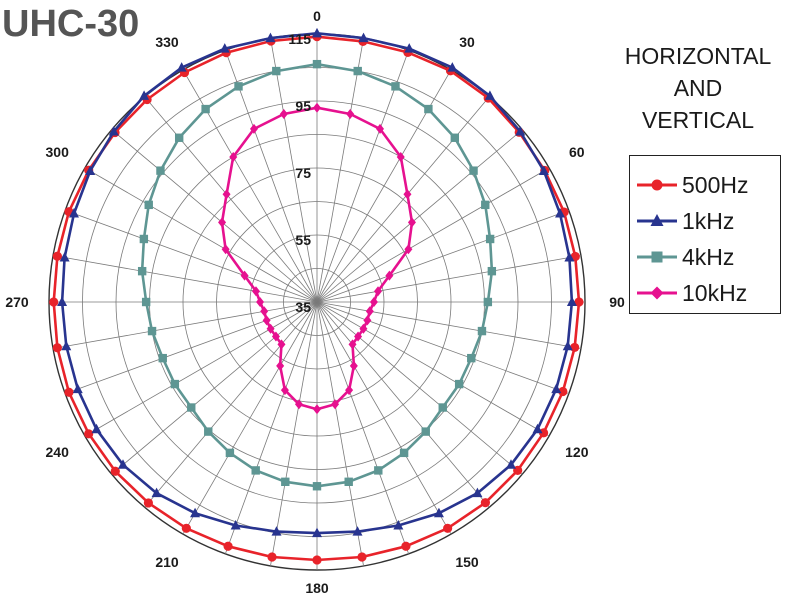 The image size is (800, 600). What do you see at coordinates (58, 452) in the screenshot?
I see `angle-tick-label: 240` at bounding box center [58, 452].